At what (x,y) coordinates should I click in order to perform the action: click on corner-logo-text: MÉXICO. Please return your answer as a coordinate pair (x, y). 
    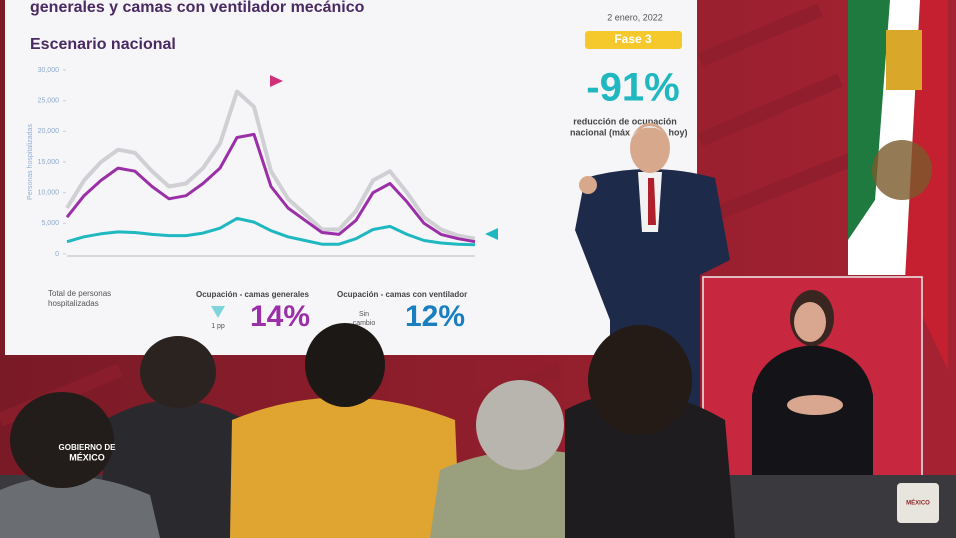
    Looking at the image, I should click on (918, 503).